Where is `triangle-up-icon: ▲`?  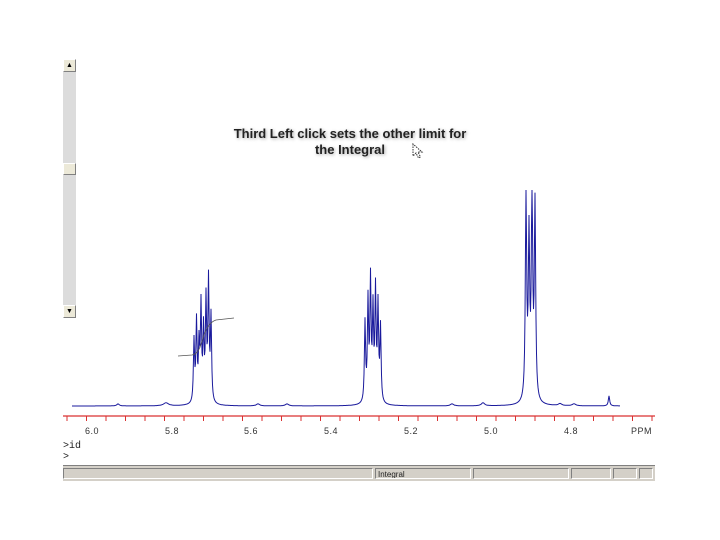
triangle-up-icon: ▲ is located at coordinates (69, 65).